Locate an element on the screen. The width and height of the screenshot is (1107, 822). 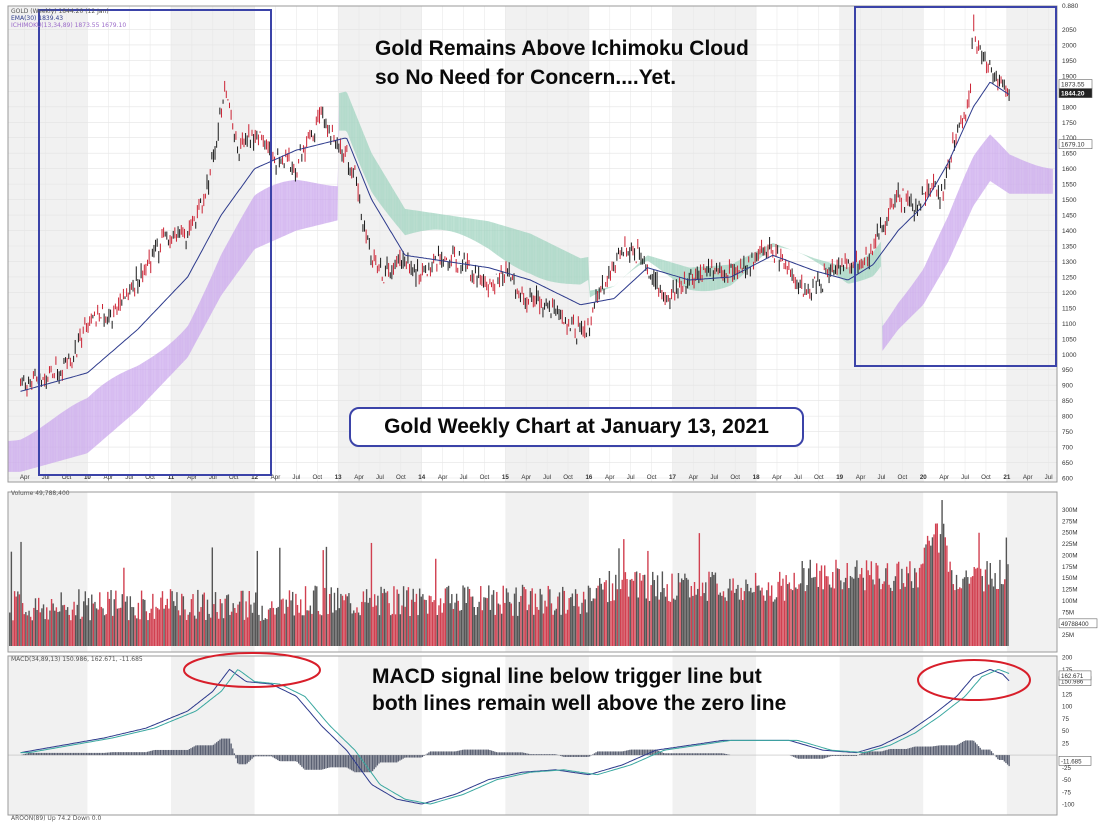
price-axis-top-label: 0.880 is located at coordinates (1070, 6).